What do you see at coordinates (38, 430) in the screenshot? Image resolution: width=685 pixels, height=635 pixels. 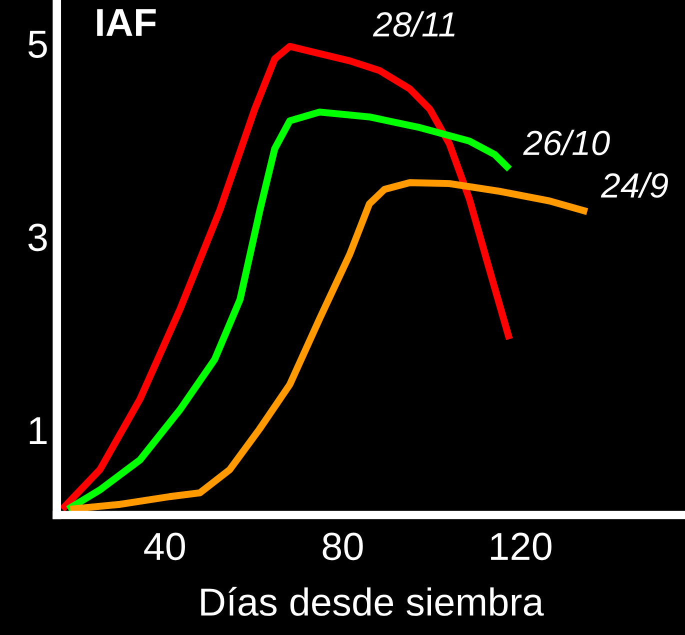 I see `y-tick-label: 1` at bounding box center [38, 430].